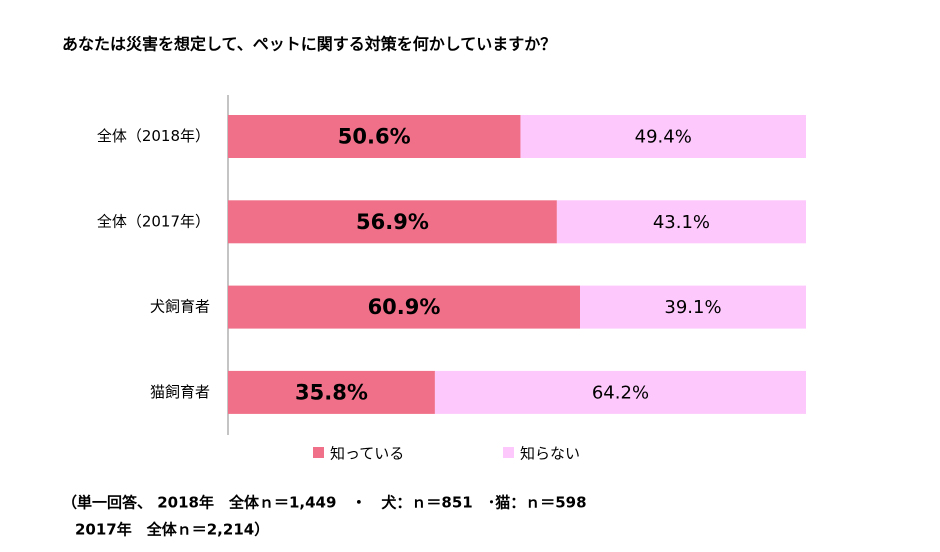 The image size is (940, 552). I want to click on data-label: 39.1%, so click(692, 307).